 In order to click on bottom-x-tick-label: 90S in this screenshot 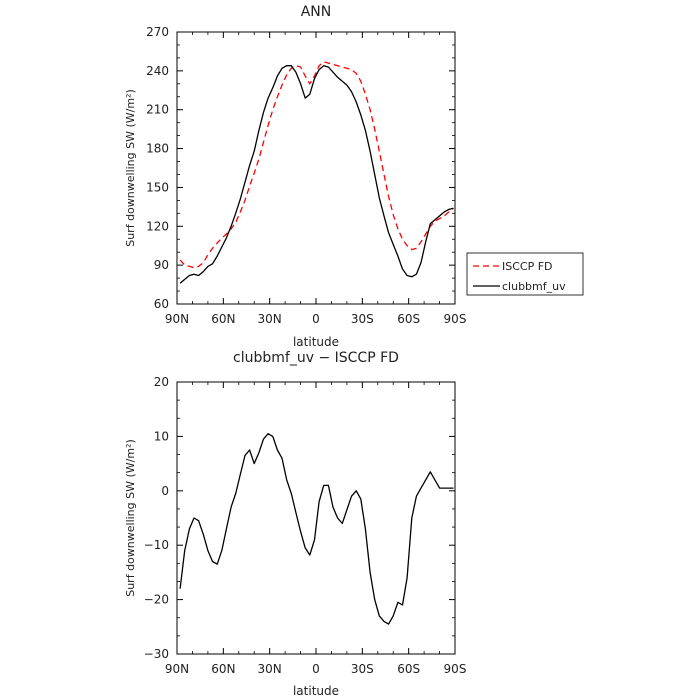, I will do `click(455, 669)`.